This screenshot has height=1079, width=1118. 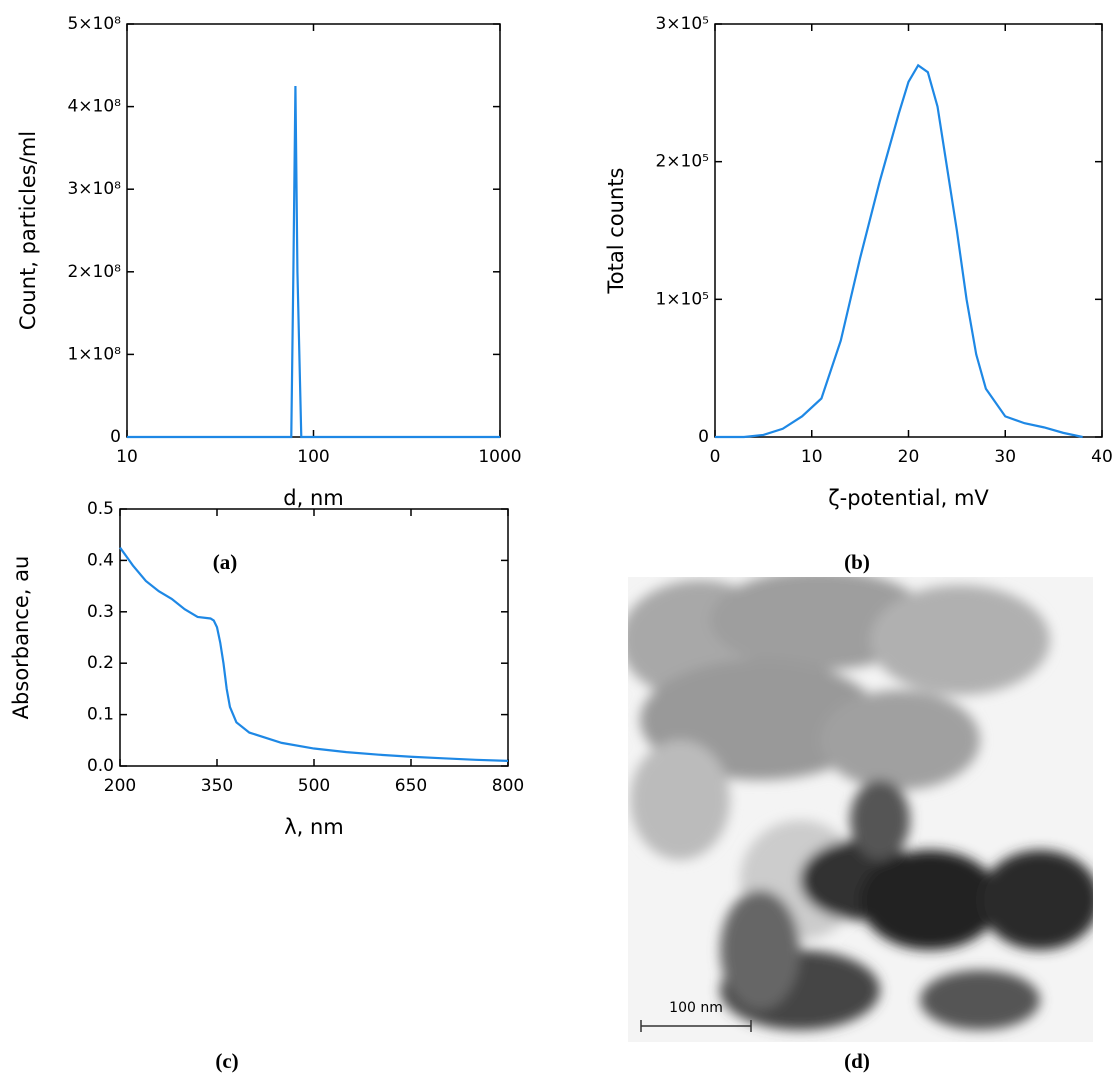 What do you see at coordinates (696, 1008) in the screenshot?
I see `scale-bar-label: 100 nm` at bounding box center [696, 1008].